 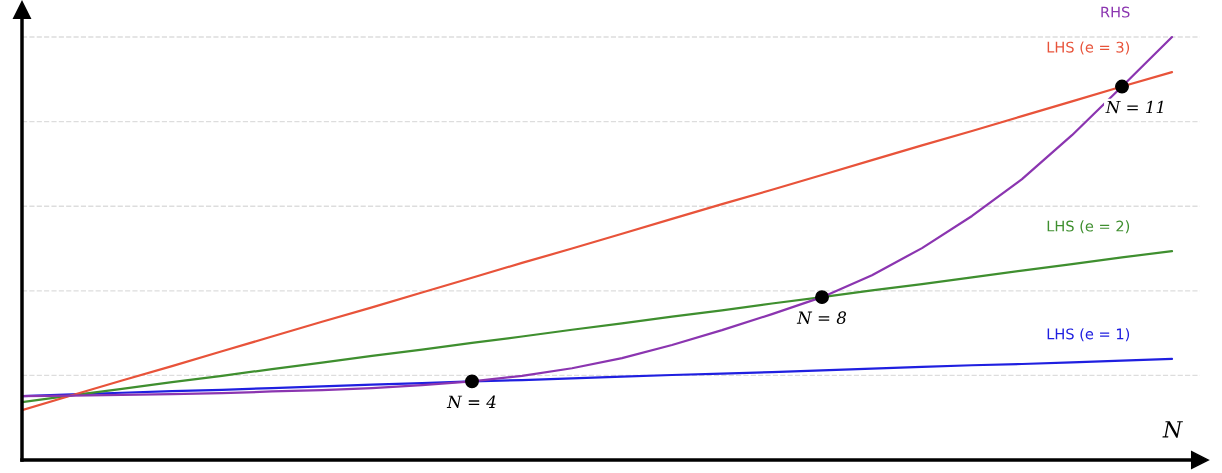 What do you see at coordinates (1088, 227) in the screenshot?
I see `series-label: LHS (e = 2)` at bounding box center [1088, 227].